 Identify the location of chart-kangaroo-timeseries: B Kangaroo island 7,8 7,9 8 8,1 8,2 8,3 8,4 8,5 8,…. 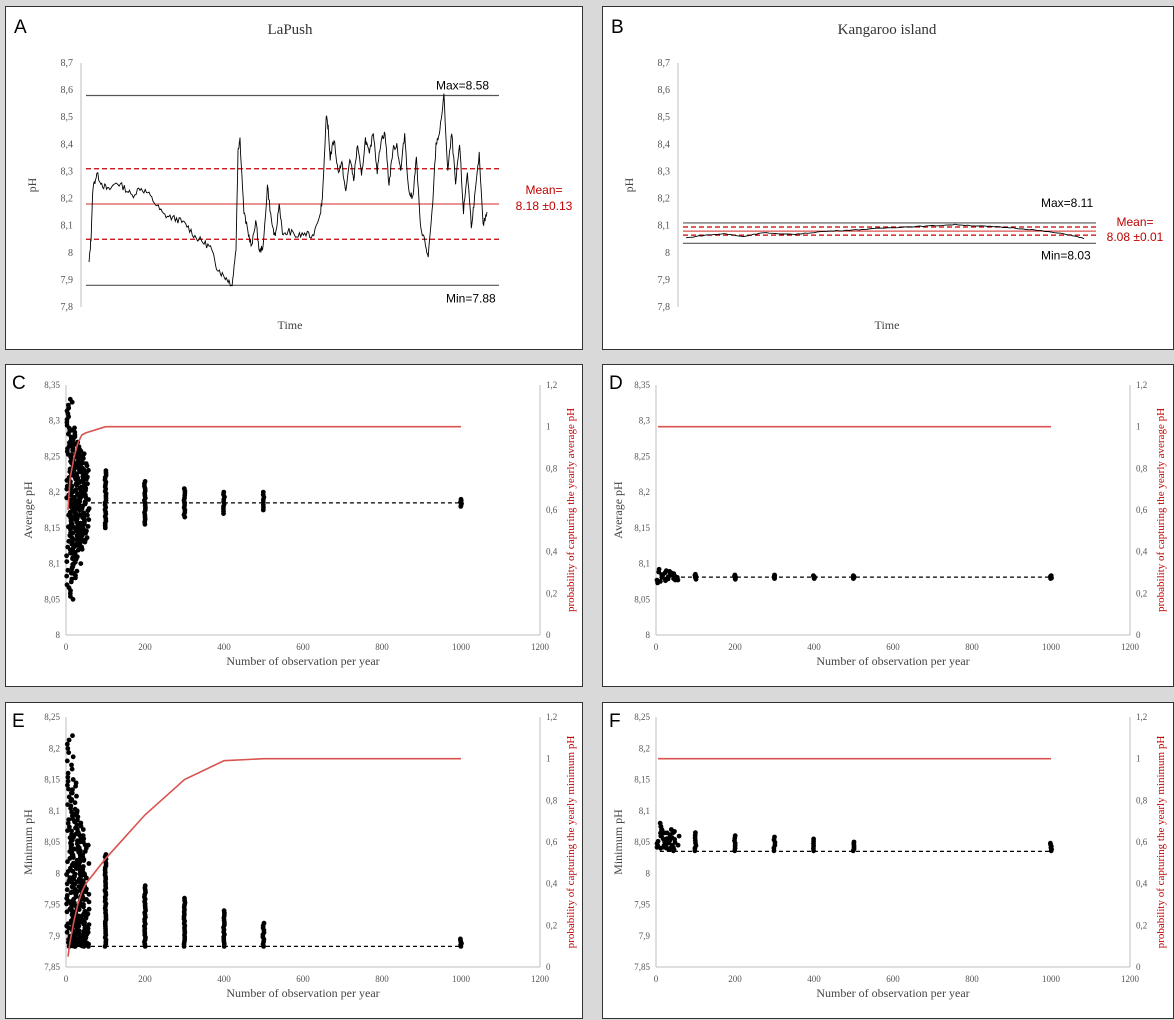
(887, 174).